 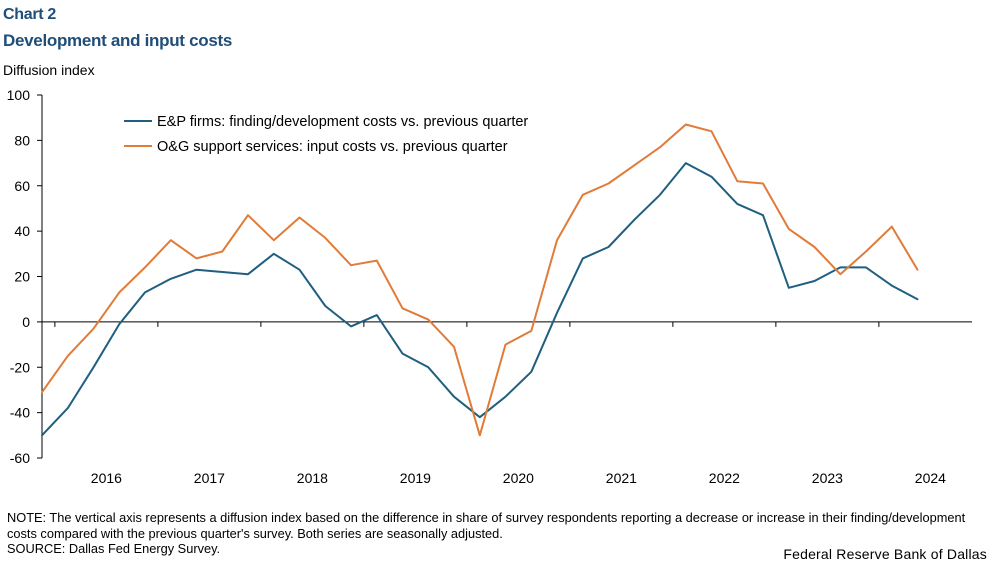 What do you see at coordinates (117, 40) in the screenshot?
I see `chart-title: Development and input costs` at bounding box center [117, 40].